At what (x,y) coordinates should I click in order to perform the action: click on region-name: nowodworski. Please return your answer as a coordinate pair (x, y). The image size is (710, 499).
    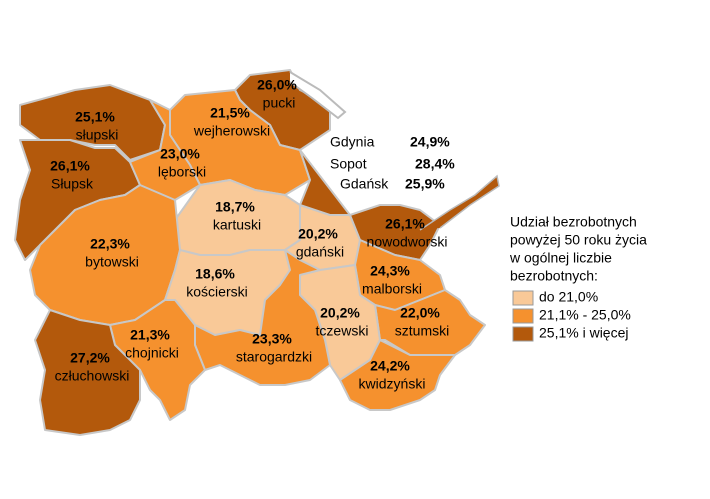
    Looking at the image, I should click on (407, 242).